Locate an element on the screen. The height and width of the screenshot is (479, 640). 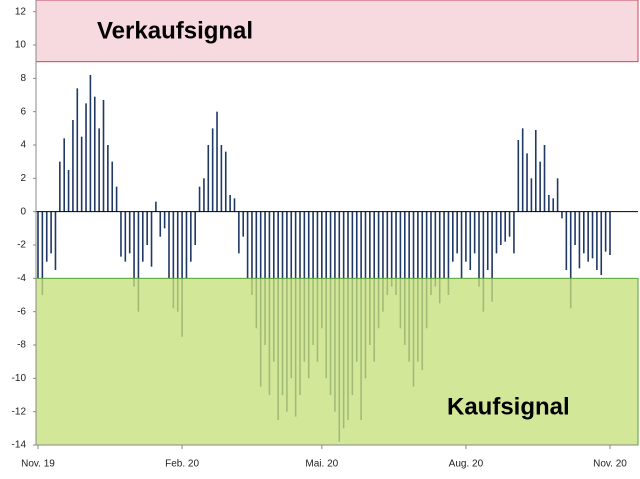
x-tick-label: Aug. 20 is located at coordinates (466, 464).